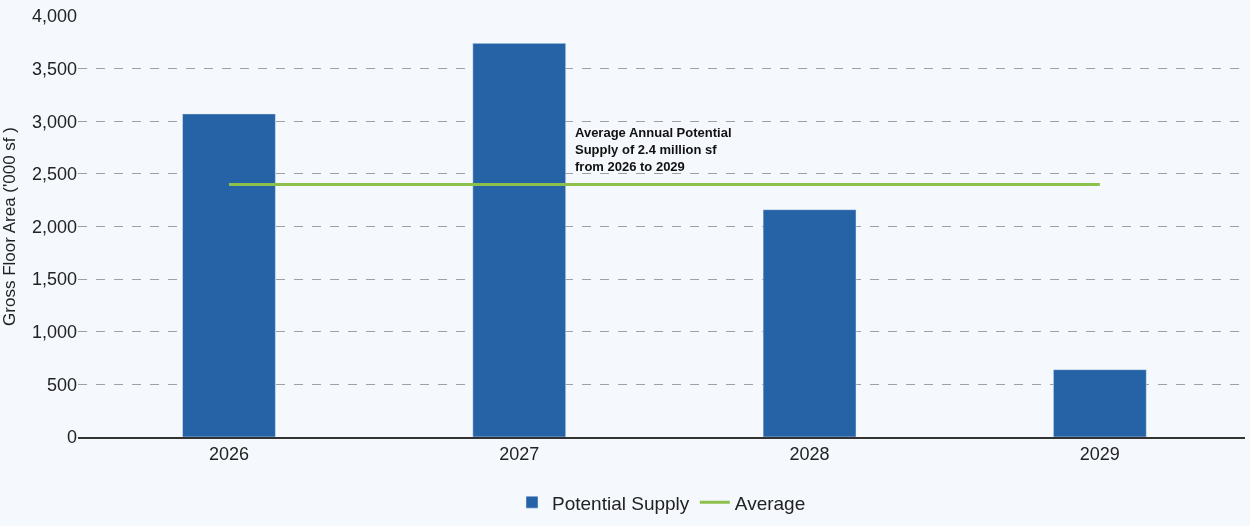  Describe the element at coordinates (54, 68) in the screenshot. I see `y-tick-label: 3,500` at that location.